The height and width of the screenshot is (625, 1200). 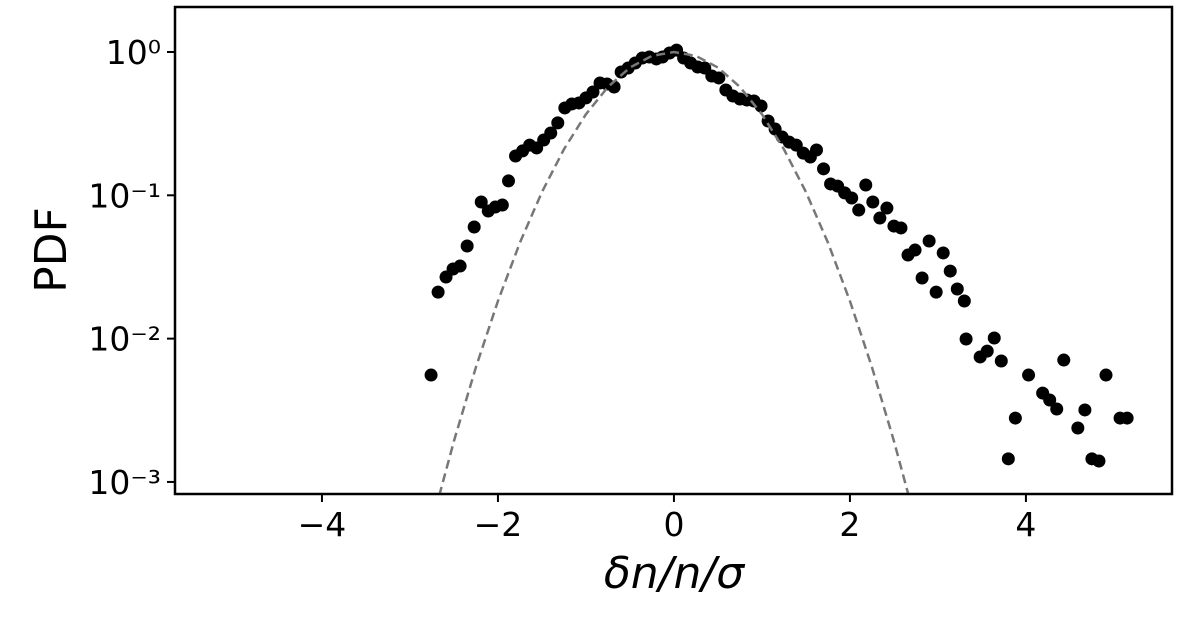 What do you see at coordinates (849, 524) in the screenshot?
I see `x-tick-label: 2` at bounding box center [849, 524].